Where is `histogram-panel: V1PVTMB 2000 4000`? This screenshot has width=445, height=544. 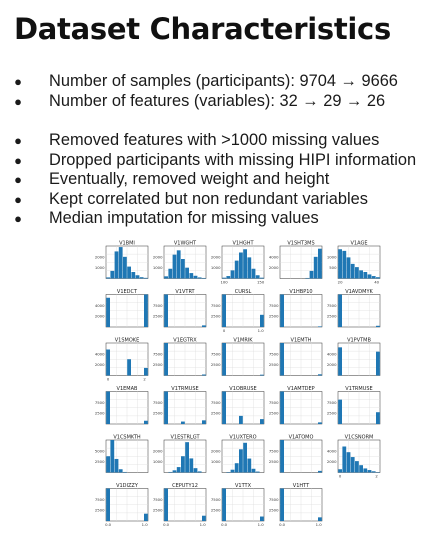 histogram-panel: V1PVTMB 2000 4000 is located at coordinates (353, 356).